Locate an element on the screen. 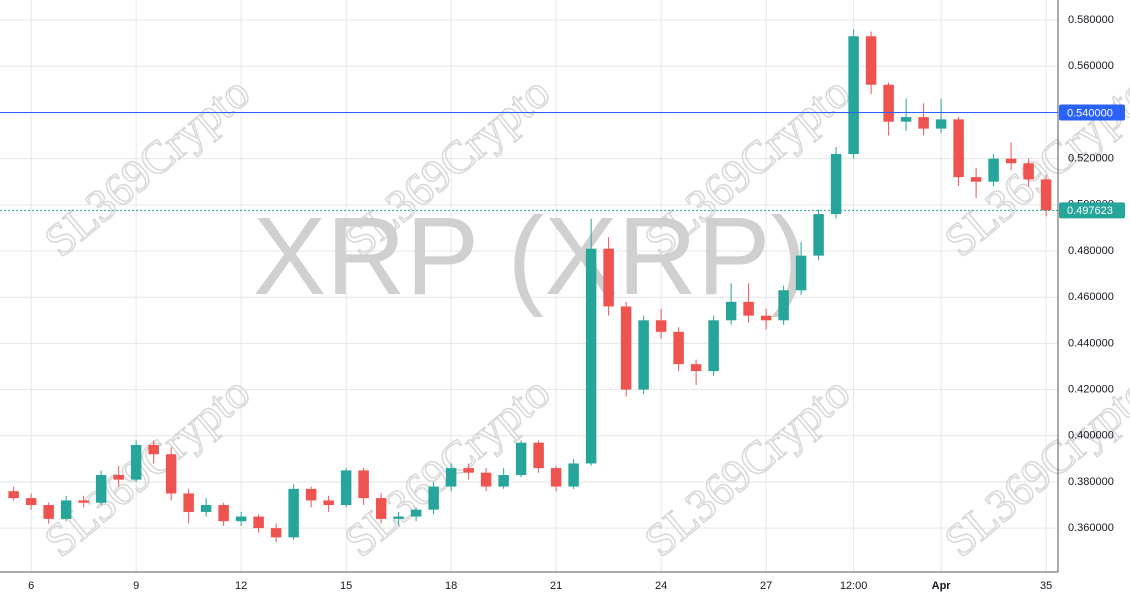 This screenshot has width=1130, height=600. y-tick-label: 0.560000 is located at coordinates (1091, 66).